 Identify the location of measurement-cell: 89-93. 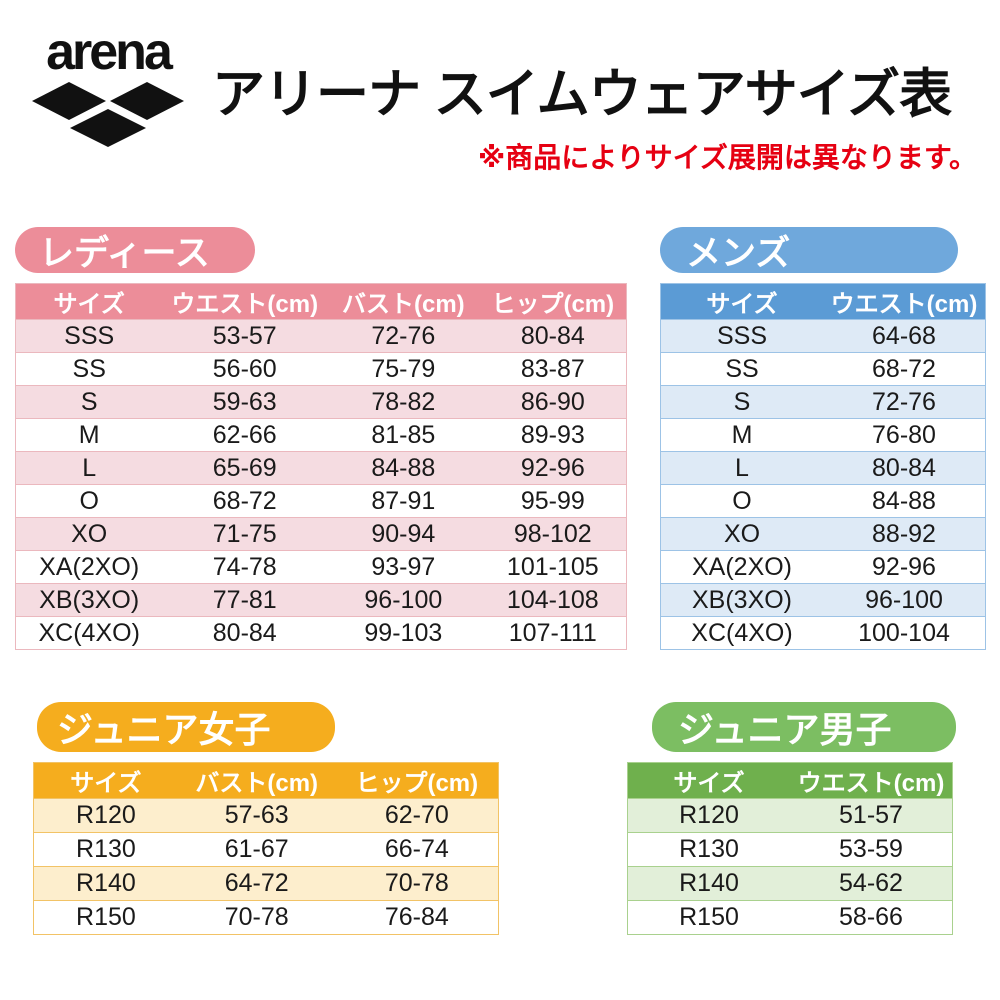
(553, 435).